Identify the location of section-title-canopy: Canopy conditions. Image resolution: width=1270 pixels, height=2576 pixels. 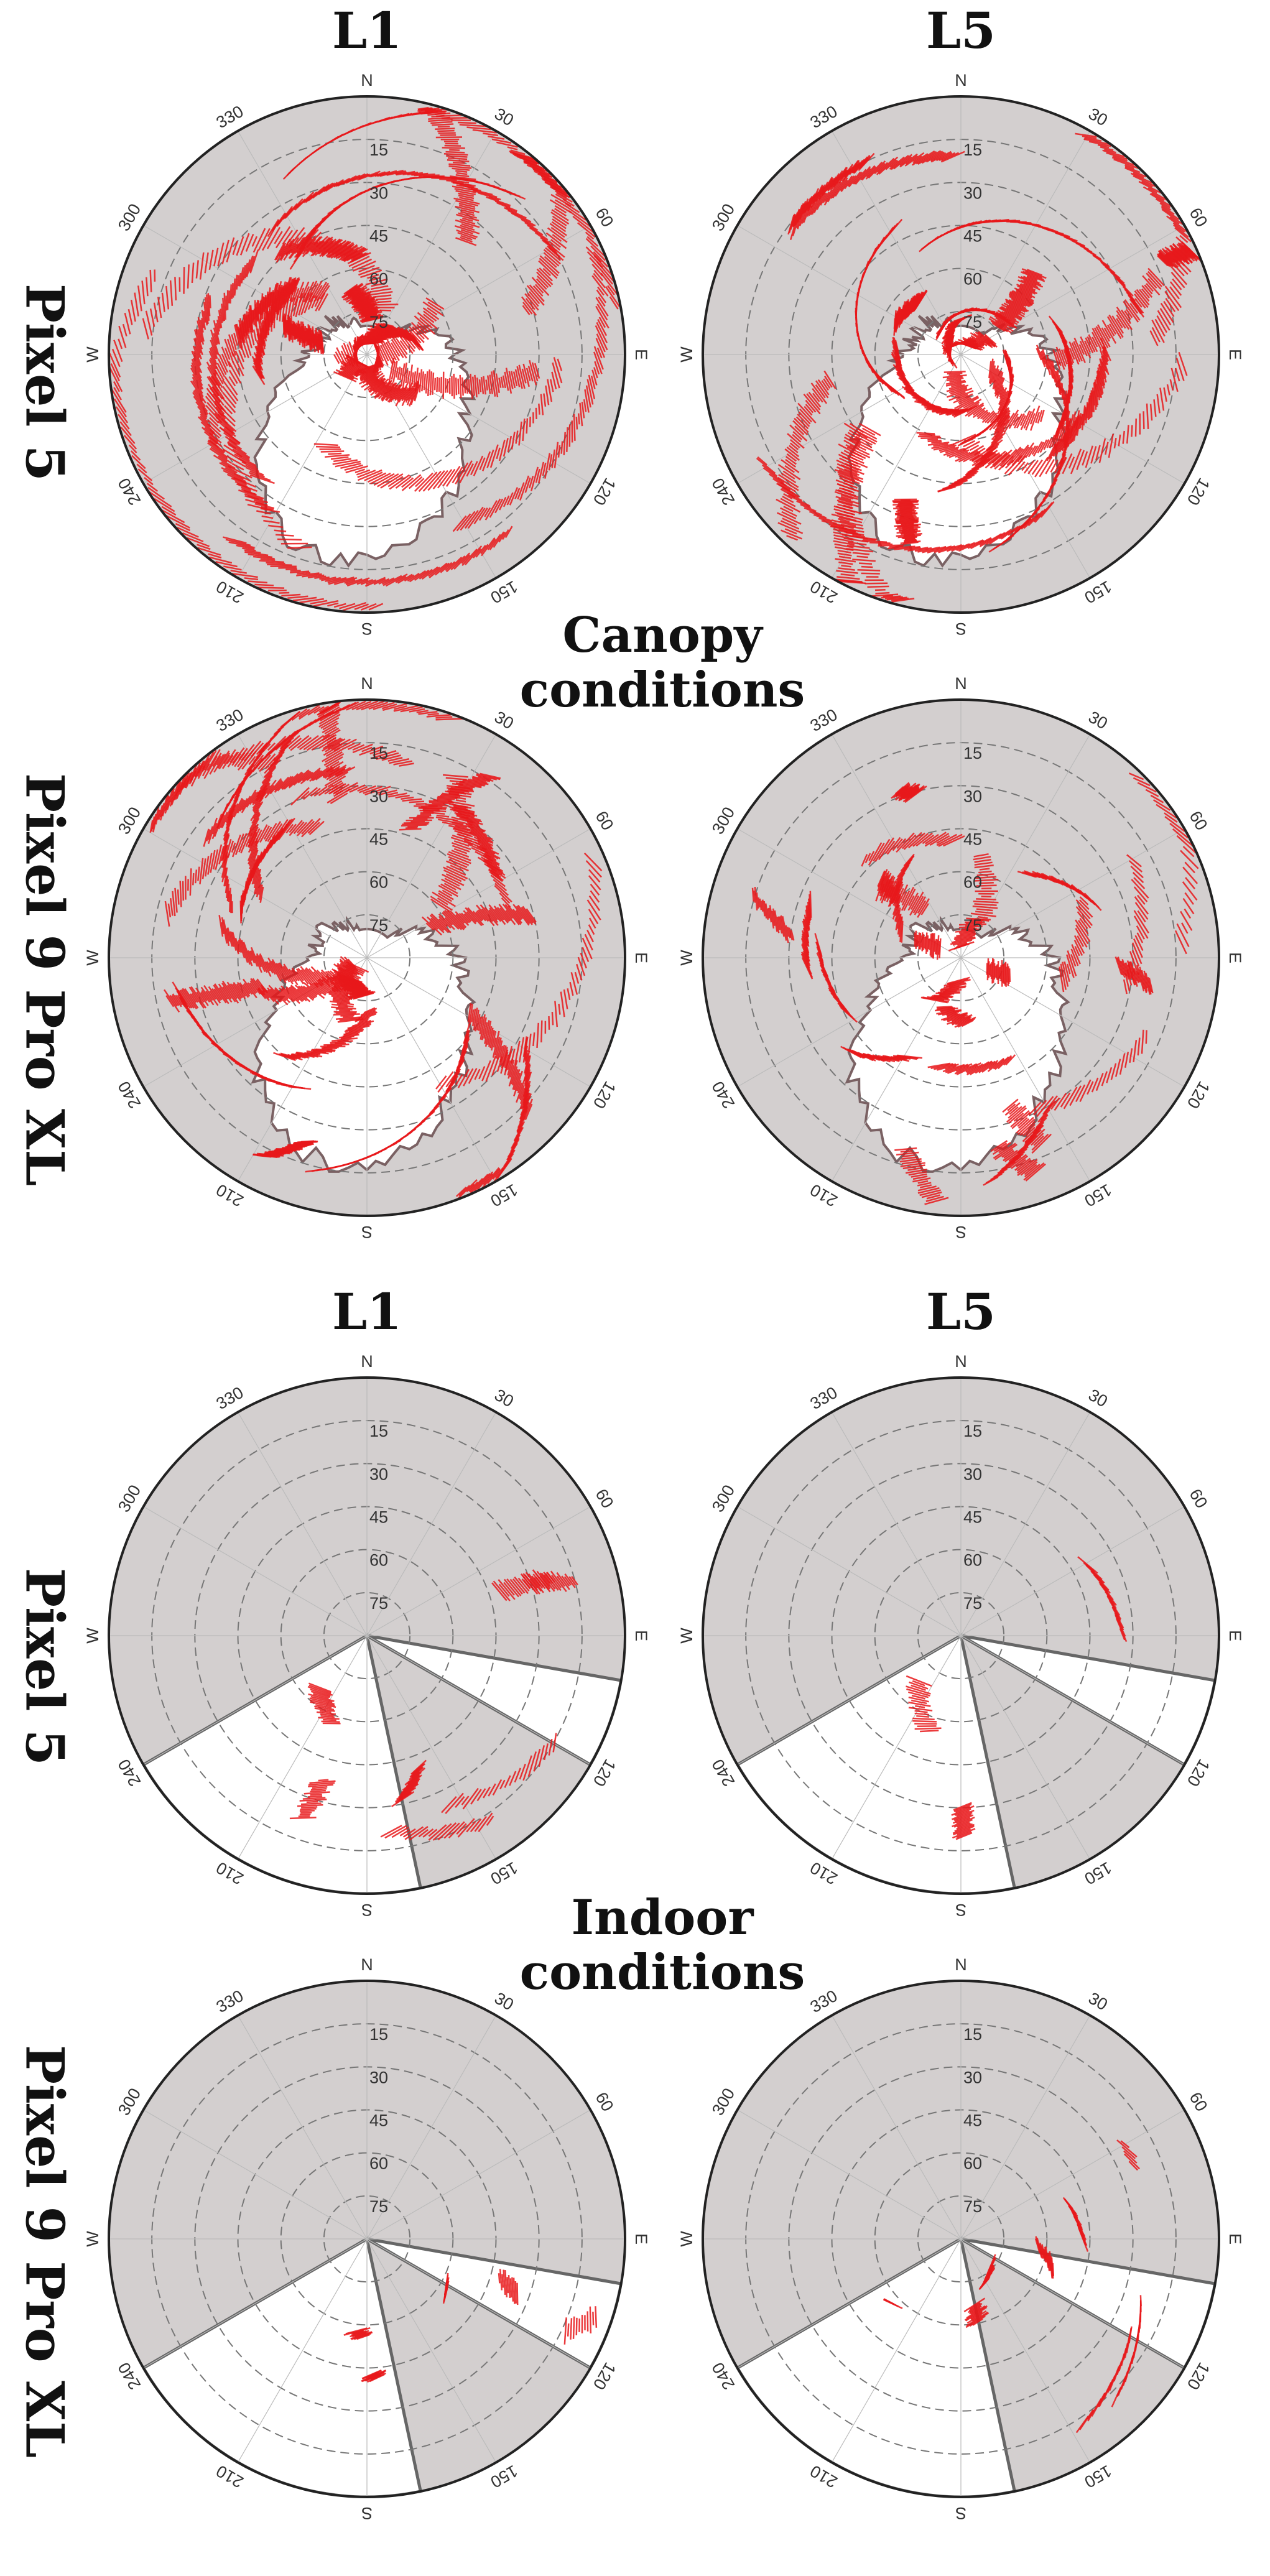
(662, 663).